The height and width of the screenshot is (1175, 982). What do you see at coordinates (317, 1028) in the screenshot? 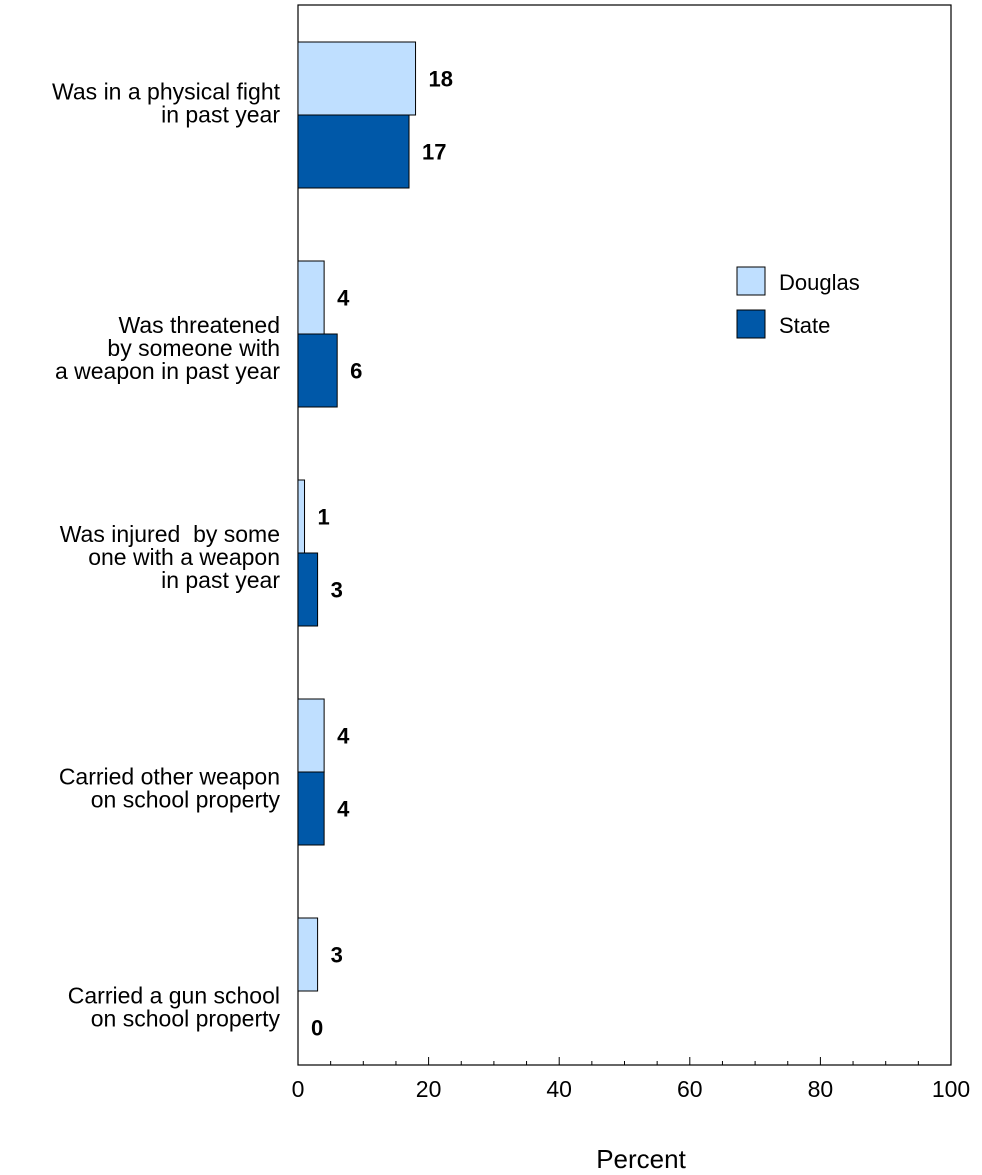
I see `value-label-state-4: 0` at bounding box center [317, 1028].